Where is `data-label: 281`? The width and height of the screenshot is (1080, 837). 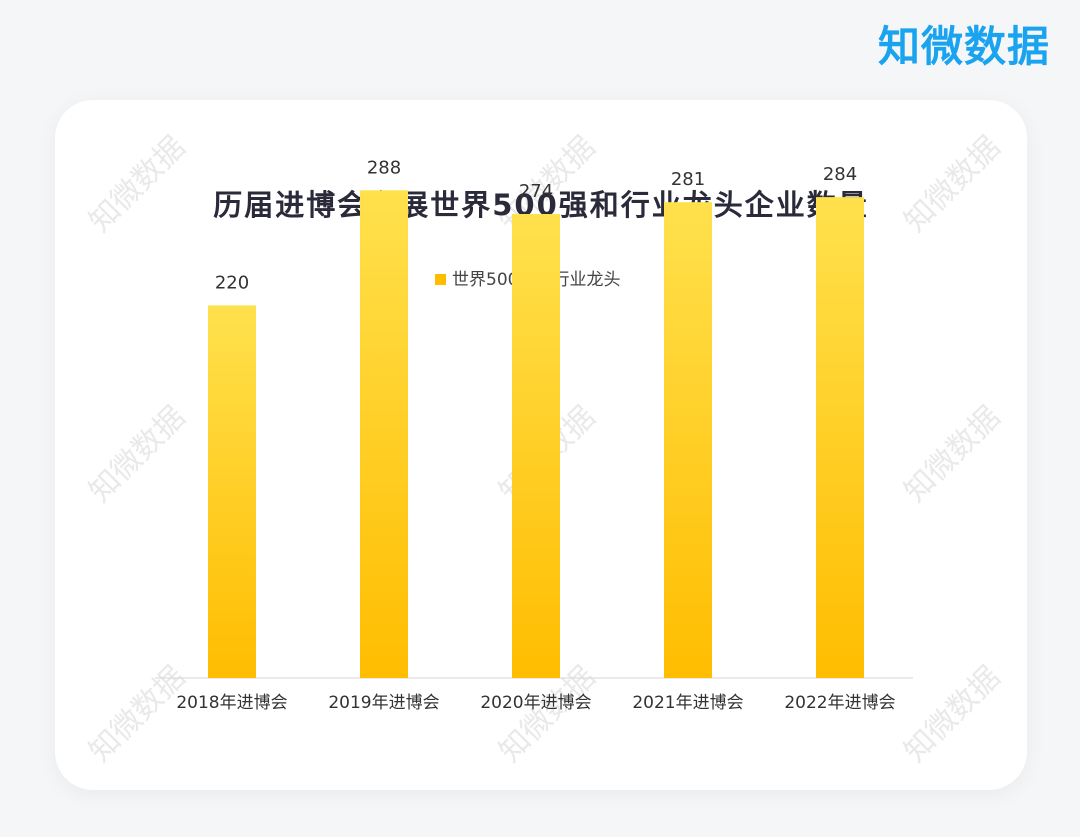 data-label: 281 is located at coordinates (688, 179).